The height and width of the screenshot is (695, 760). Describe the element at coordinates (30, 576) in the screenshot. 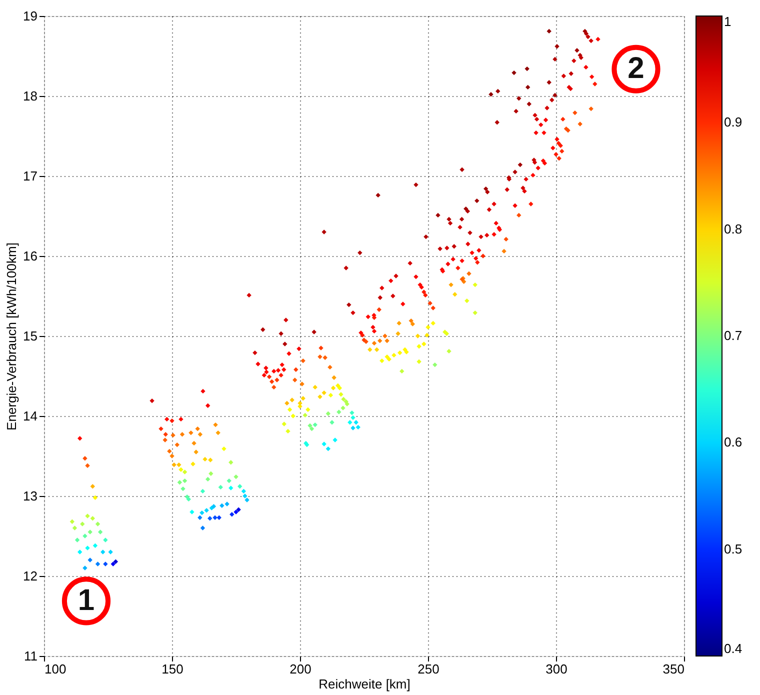

I see `y-tick-label: 12` at that location.